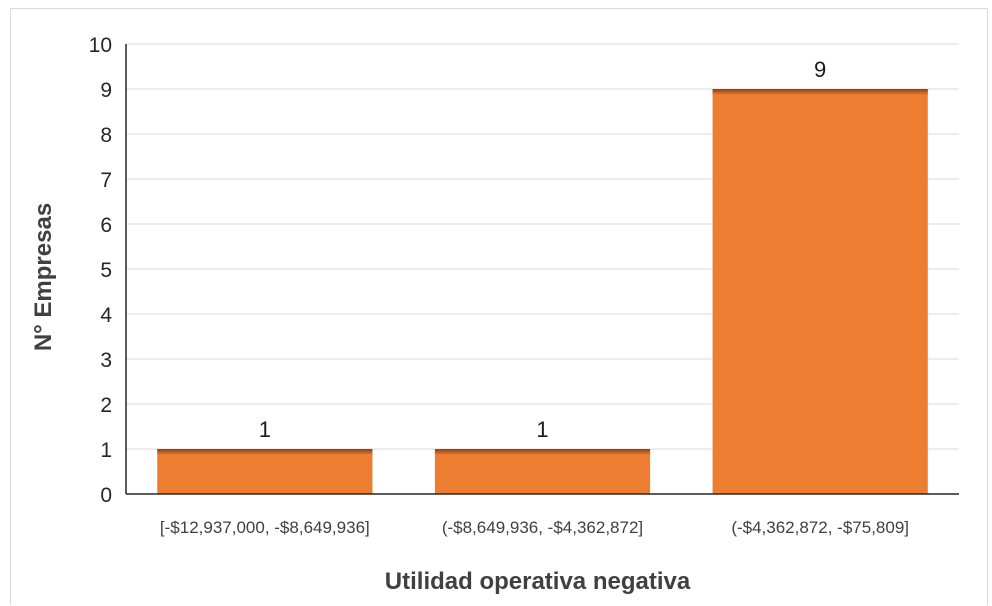  I want to click on y-tick-label-9: 9, so click(106, 90).